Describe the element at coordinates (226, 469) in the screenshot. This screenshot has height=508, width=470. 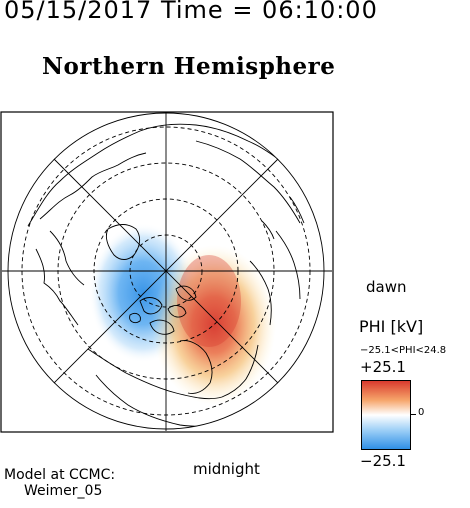
I see `midnight-label: midnight` at that location.